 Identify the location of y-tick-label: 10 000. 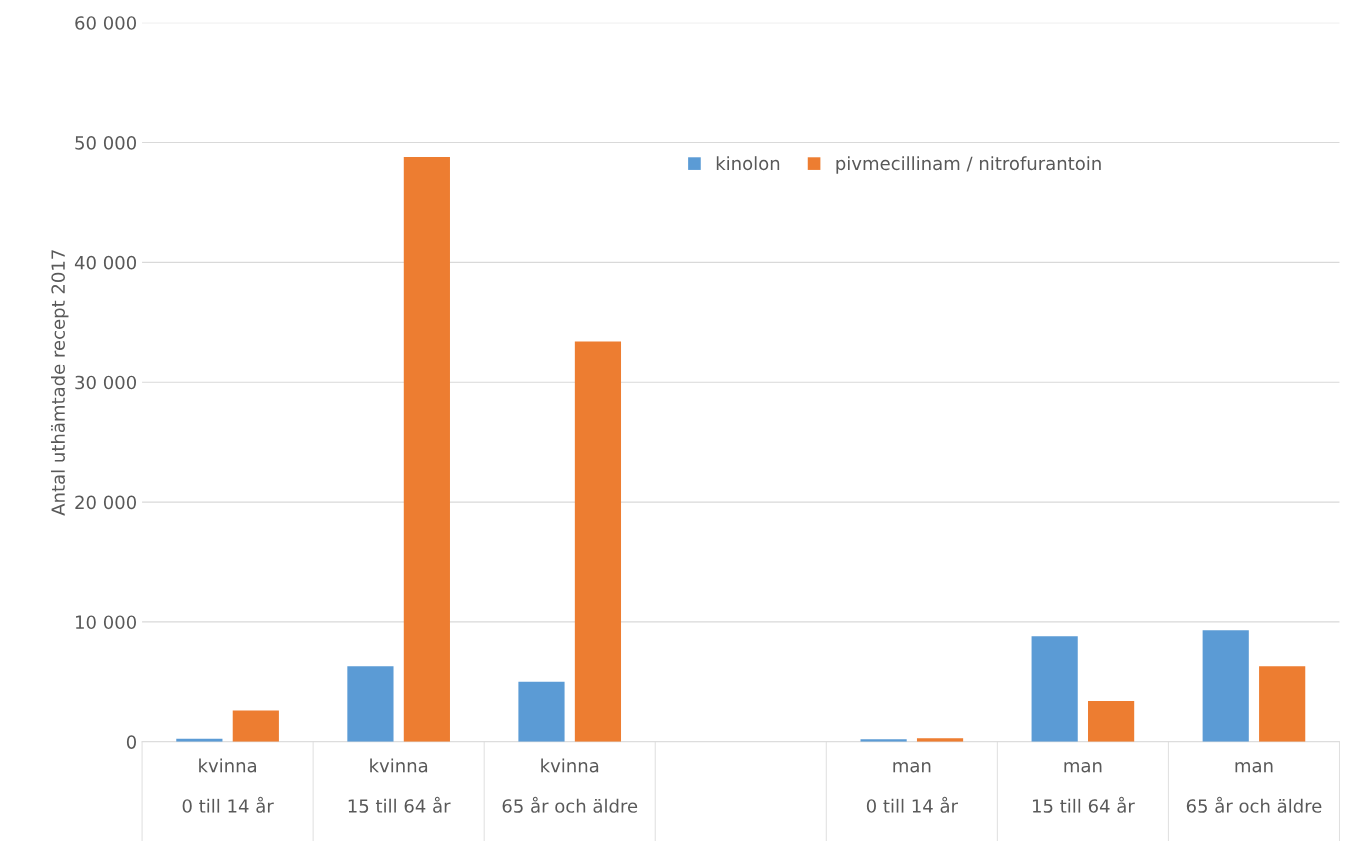
(106, 622).